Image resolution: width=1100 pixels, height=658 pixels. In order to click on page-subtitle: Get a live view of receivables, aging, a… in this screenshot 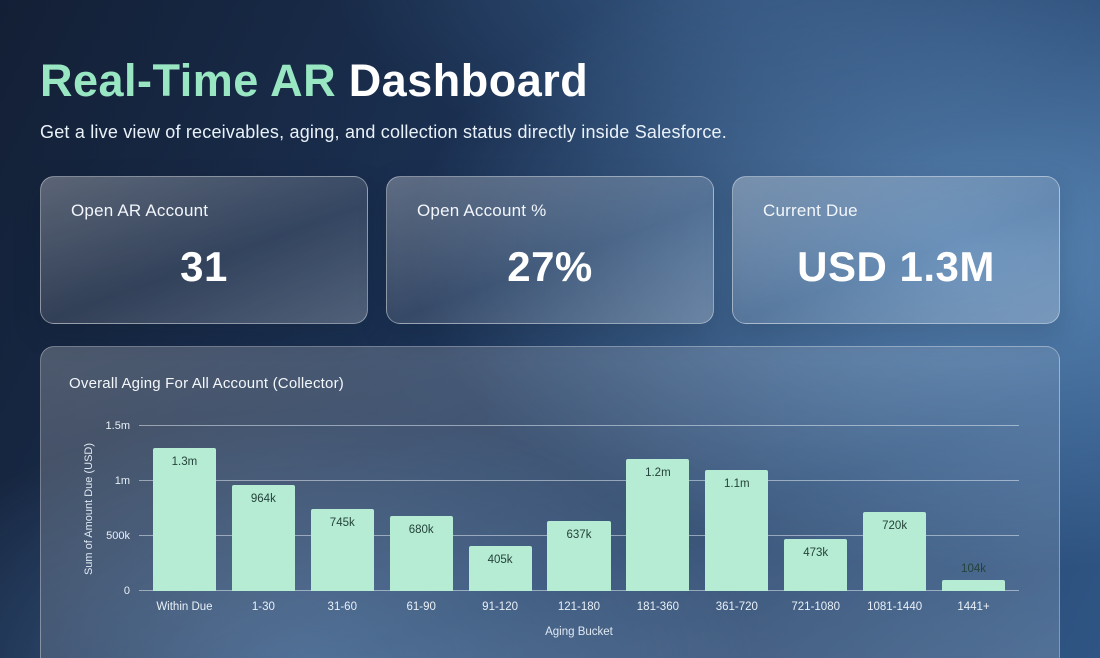, I will do `click(383, 132)`.